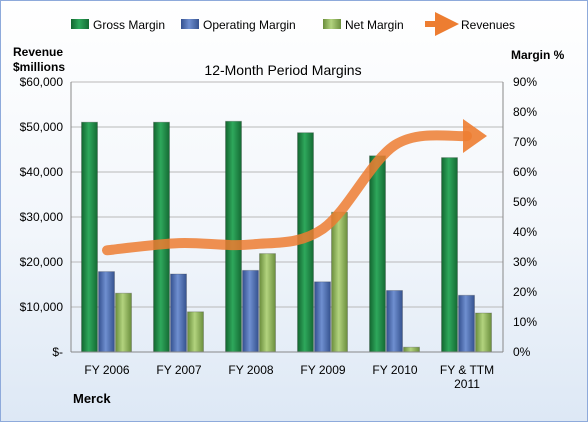 The width and height of the screenshot is (588, 422). Describe the element at coordinates (57, 352) in the screenshot. I see `left-tick-label: $-` at that location.